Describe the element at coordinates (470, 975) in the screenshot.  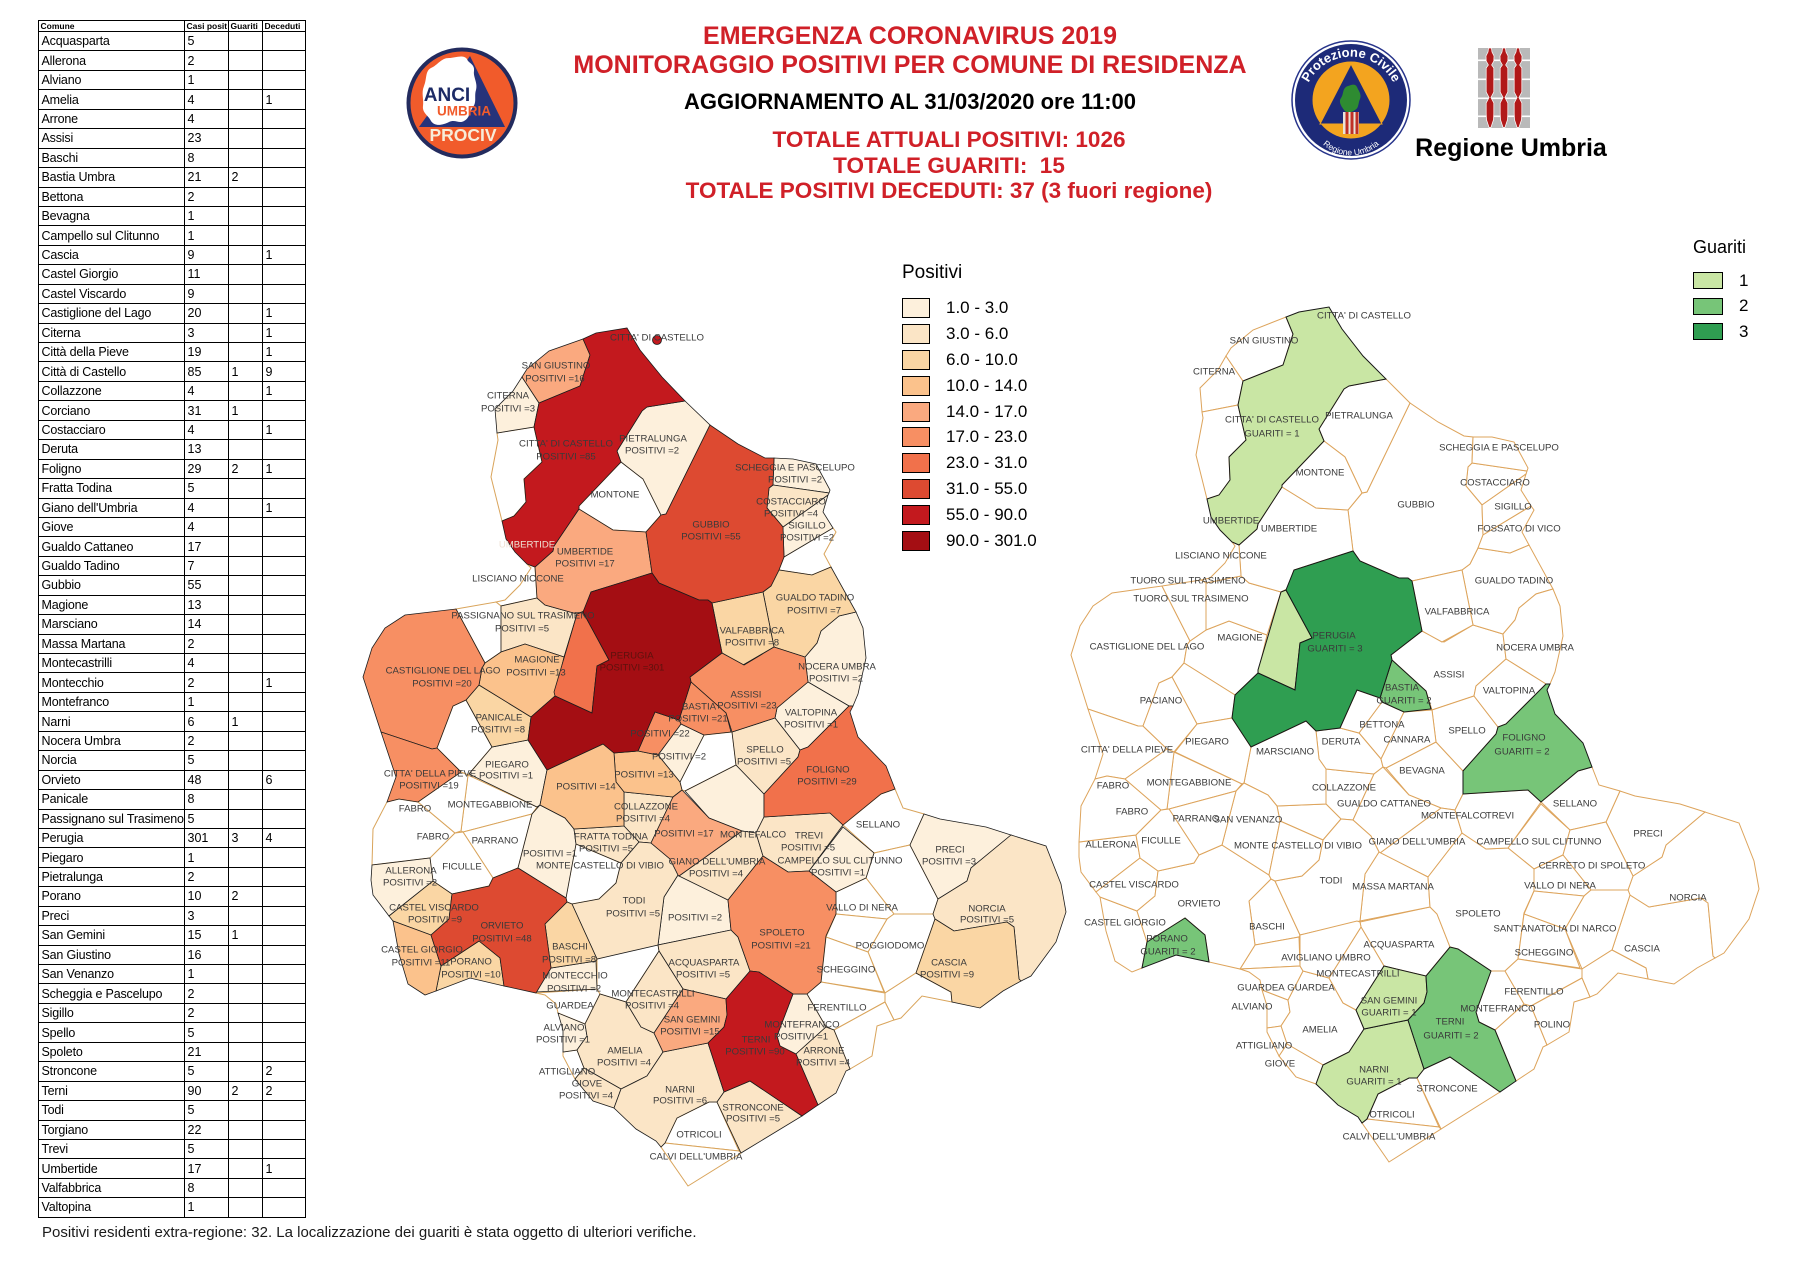
I see `svg-text: POSITIVI =10` at that location.